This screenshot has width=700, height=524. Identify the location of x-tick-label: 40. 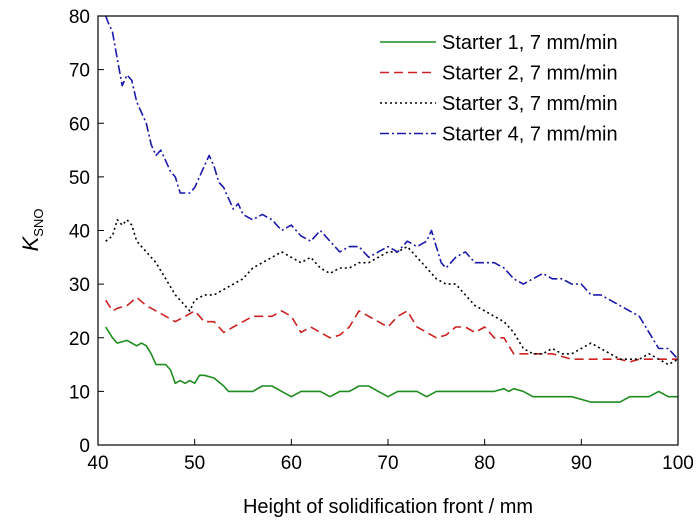
(97, 463).